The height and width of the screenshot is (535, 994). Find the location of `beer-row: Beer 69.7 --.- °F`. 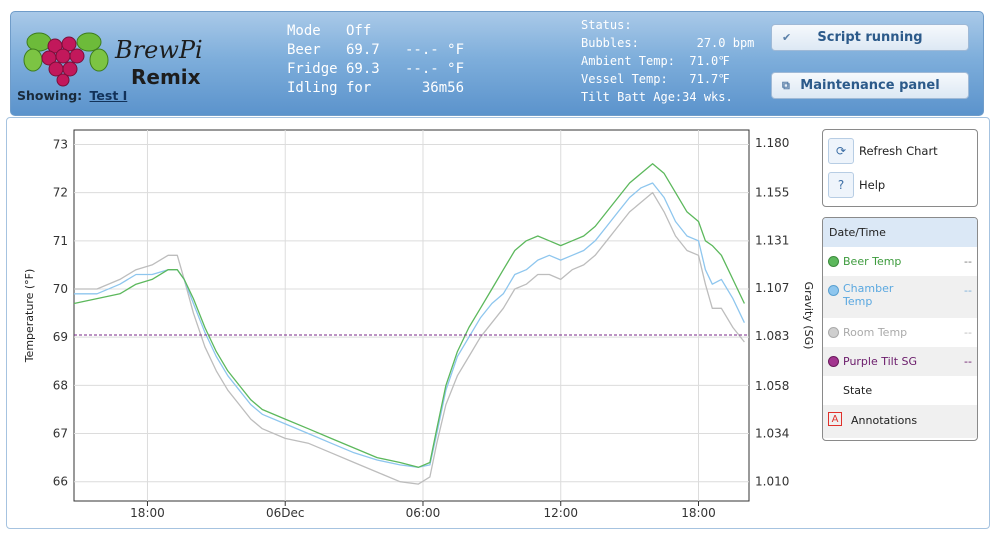

beer-row: Beer 69.7 --.- °F is located at coordinates (376, 50).